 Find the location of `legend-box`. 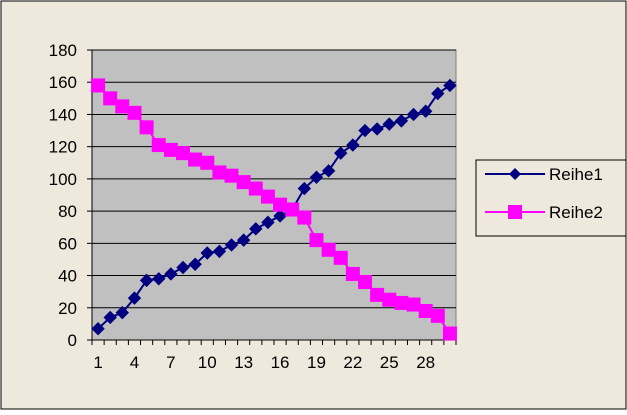

legend-box is located at coordinates (551, 198).